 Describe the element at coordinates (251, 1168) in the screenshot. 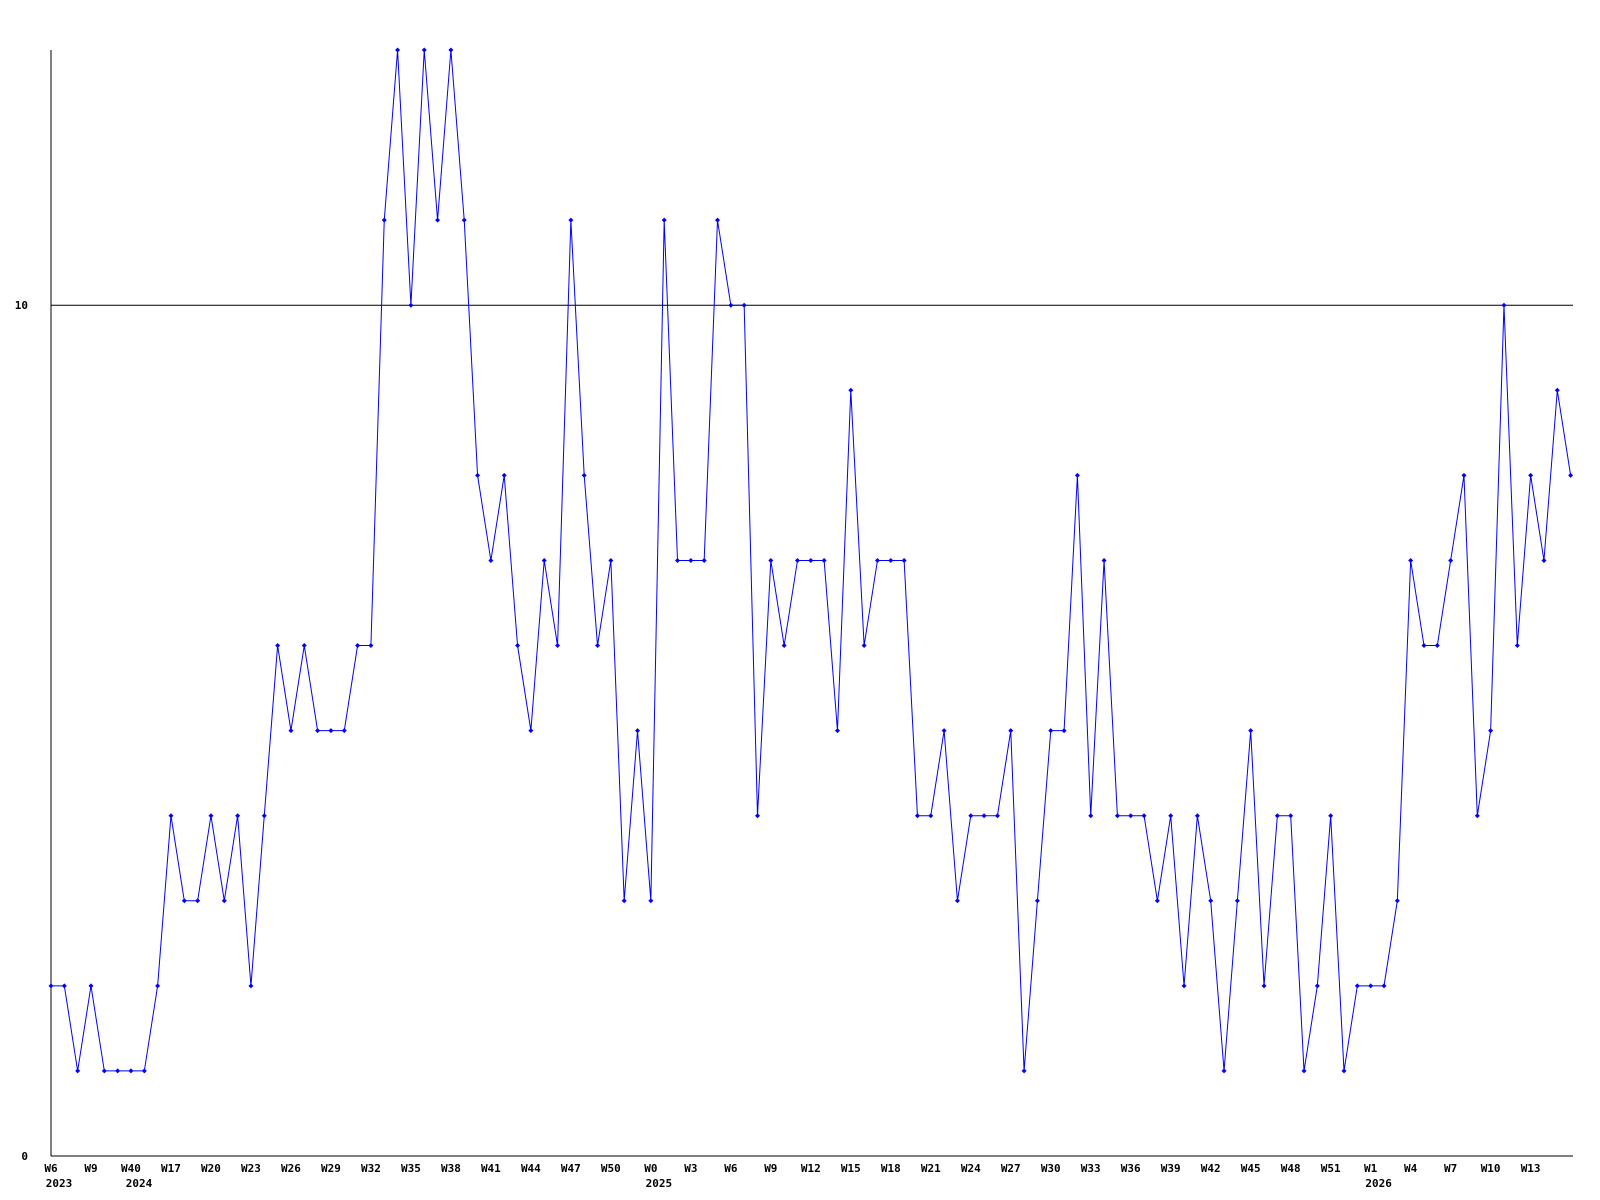

I see `x-tick-label: W23` at that location.